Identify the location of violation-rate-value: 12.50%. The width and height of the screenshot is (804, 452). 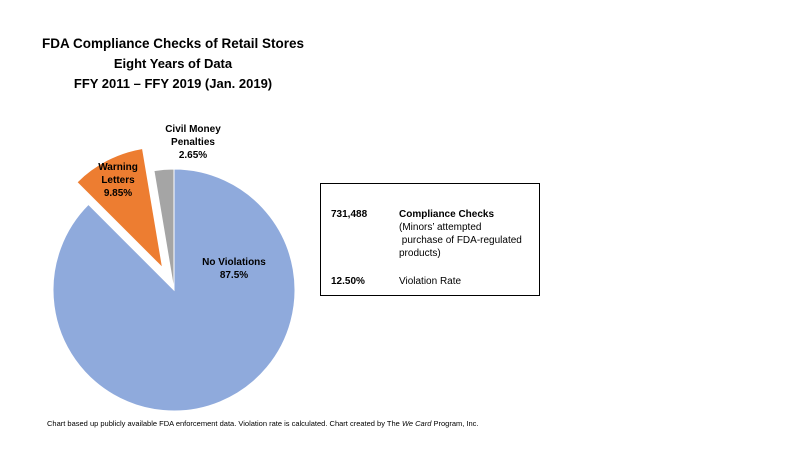
(348, 281).